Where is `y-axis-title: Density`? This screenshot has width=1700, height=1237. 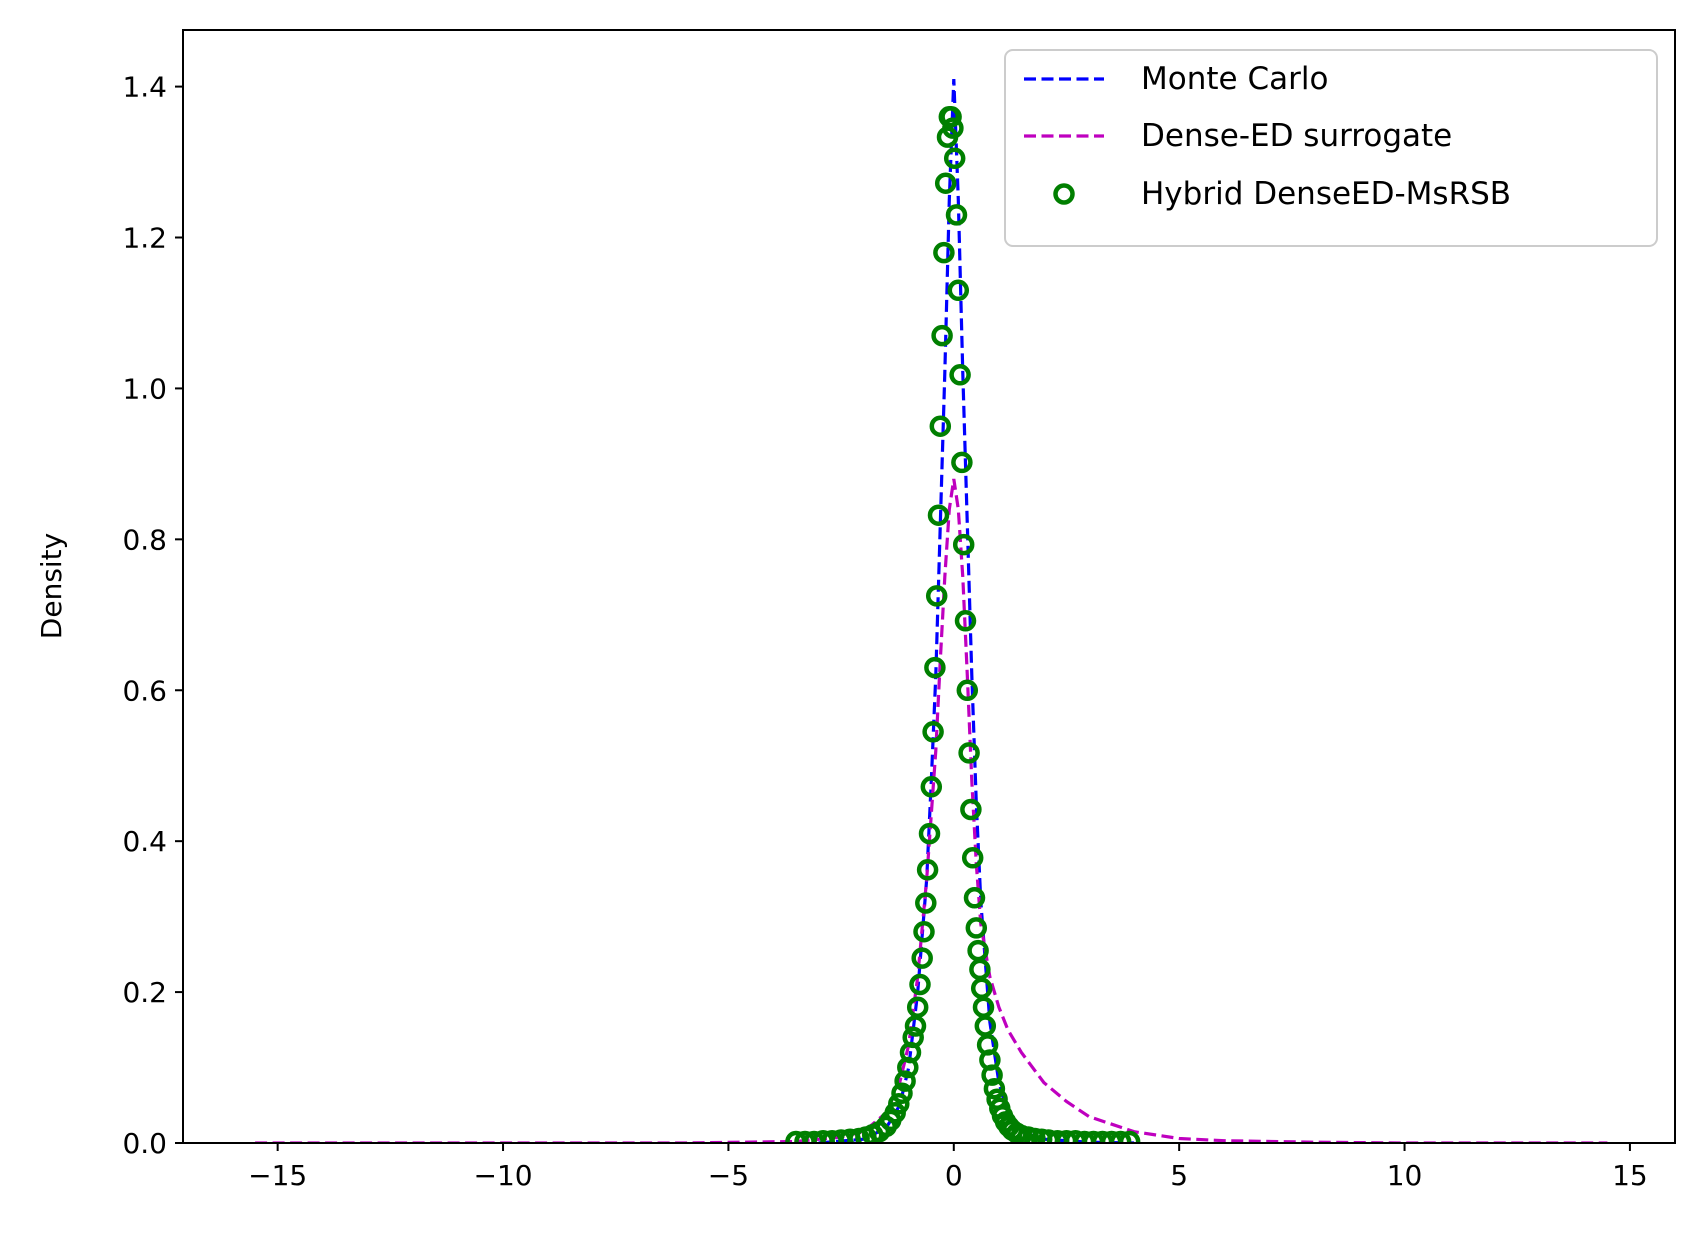
y-axis-title: Density is located at coordinates (51, 586).